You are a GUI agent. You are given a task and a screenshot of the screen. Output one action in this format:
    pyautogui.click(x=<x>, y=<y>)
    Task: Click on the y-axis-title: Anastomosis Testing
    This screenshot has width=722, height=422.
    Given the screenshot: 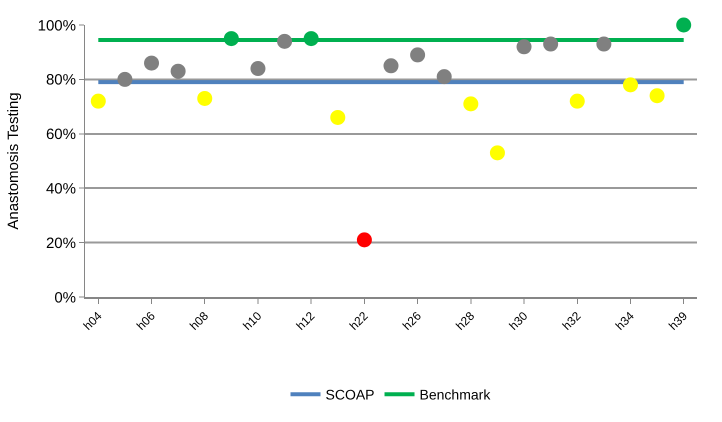 What is the action you would take?
    pyautogui.click(x=13, y=161)
    